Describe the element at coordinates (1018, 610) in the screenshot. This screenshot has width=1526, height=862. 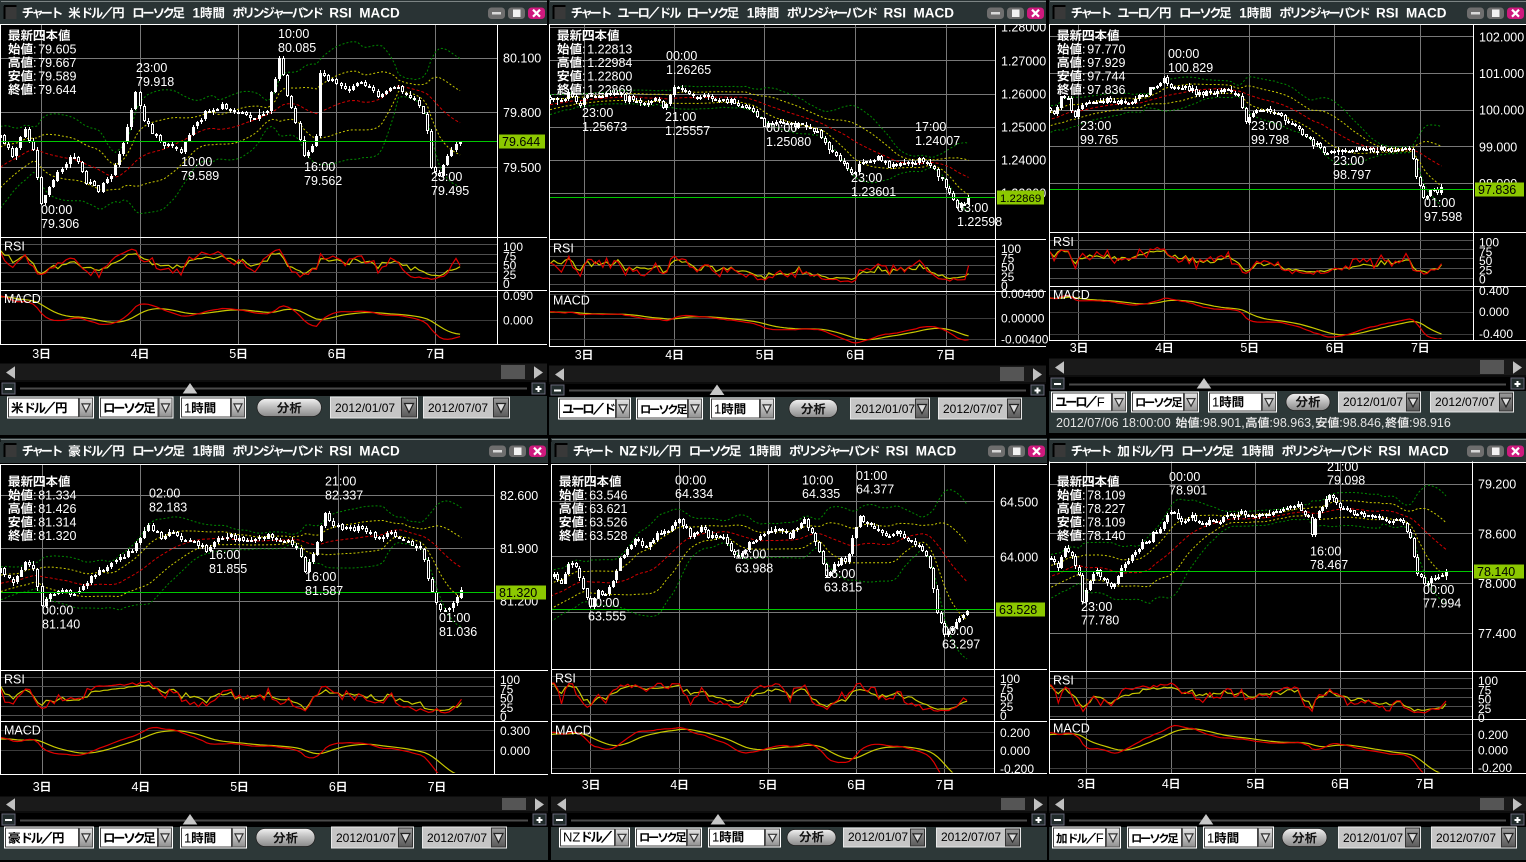
I see `svg-text: 63.528` at that location.